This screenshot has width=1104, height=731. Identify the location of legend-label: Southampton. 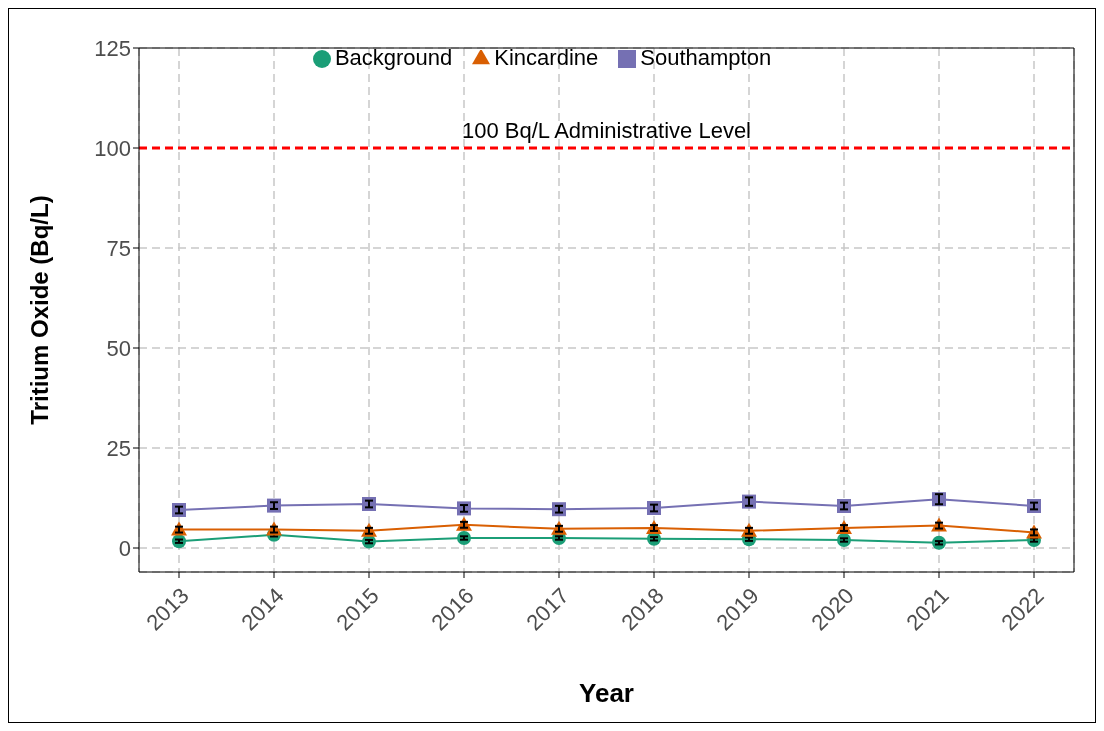
(706, 57).